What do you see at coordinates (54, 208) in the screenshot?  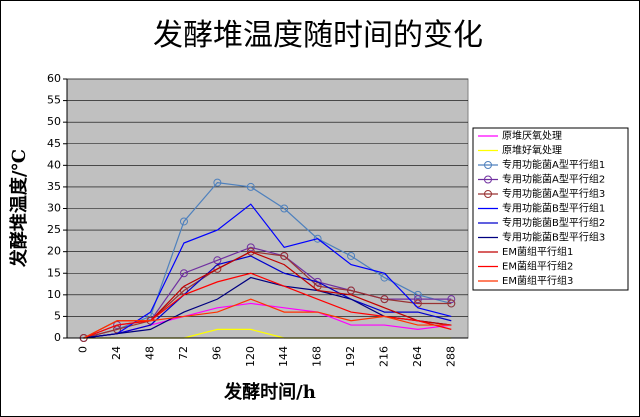 I see `y-tick-label: 30` at bounding box center [54, 208].